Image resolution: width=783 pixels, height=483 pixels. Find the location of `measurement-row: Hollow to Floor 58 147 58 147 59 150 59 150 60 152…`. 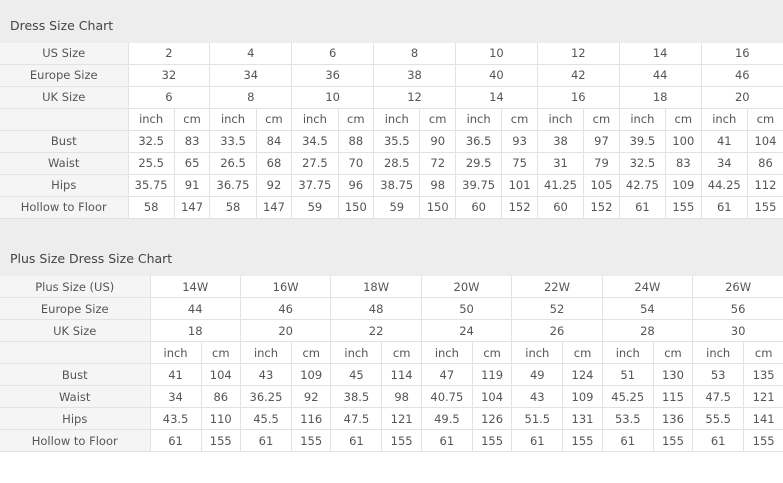

measurement-row: Hollow to Floor 58 147 58 147 59 150 59 150 60 152… is located at coordinates (391, 207).